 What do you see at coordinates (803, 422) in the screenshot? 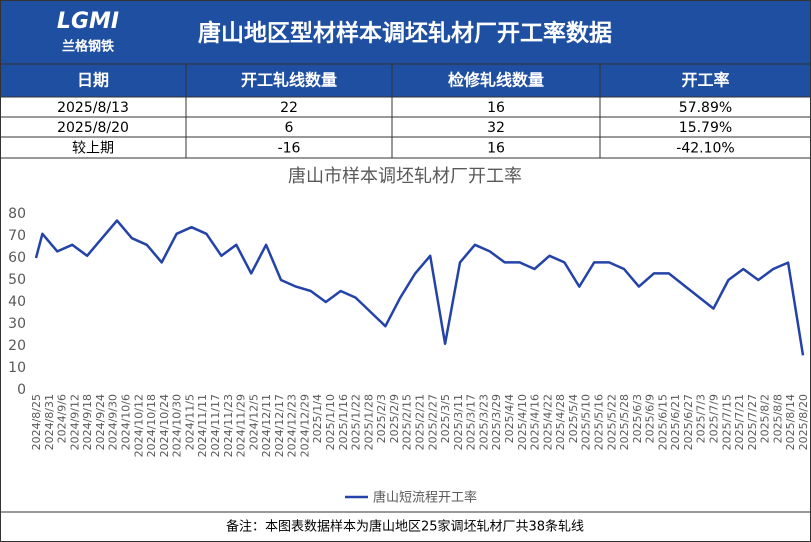
I see `x-tick-label: 2025/8/20` at bounding box center [803, 422].